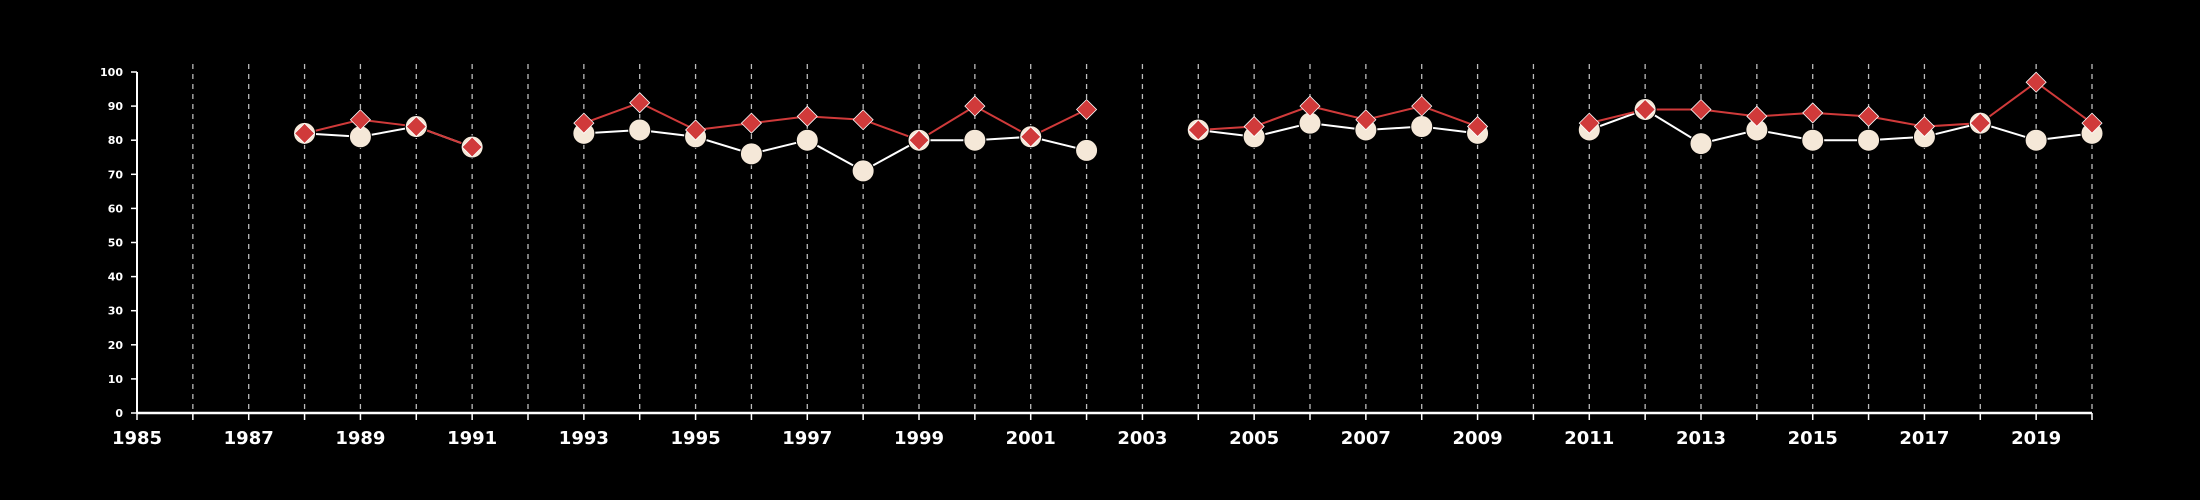 The width and height of the screenshot is (2200, 500). What do you see at coordinates (137, 438) in the screenshot?
I see `x-tick-label-1985: 1985` at bounding box center [137, 438].